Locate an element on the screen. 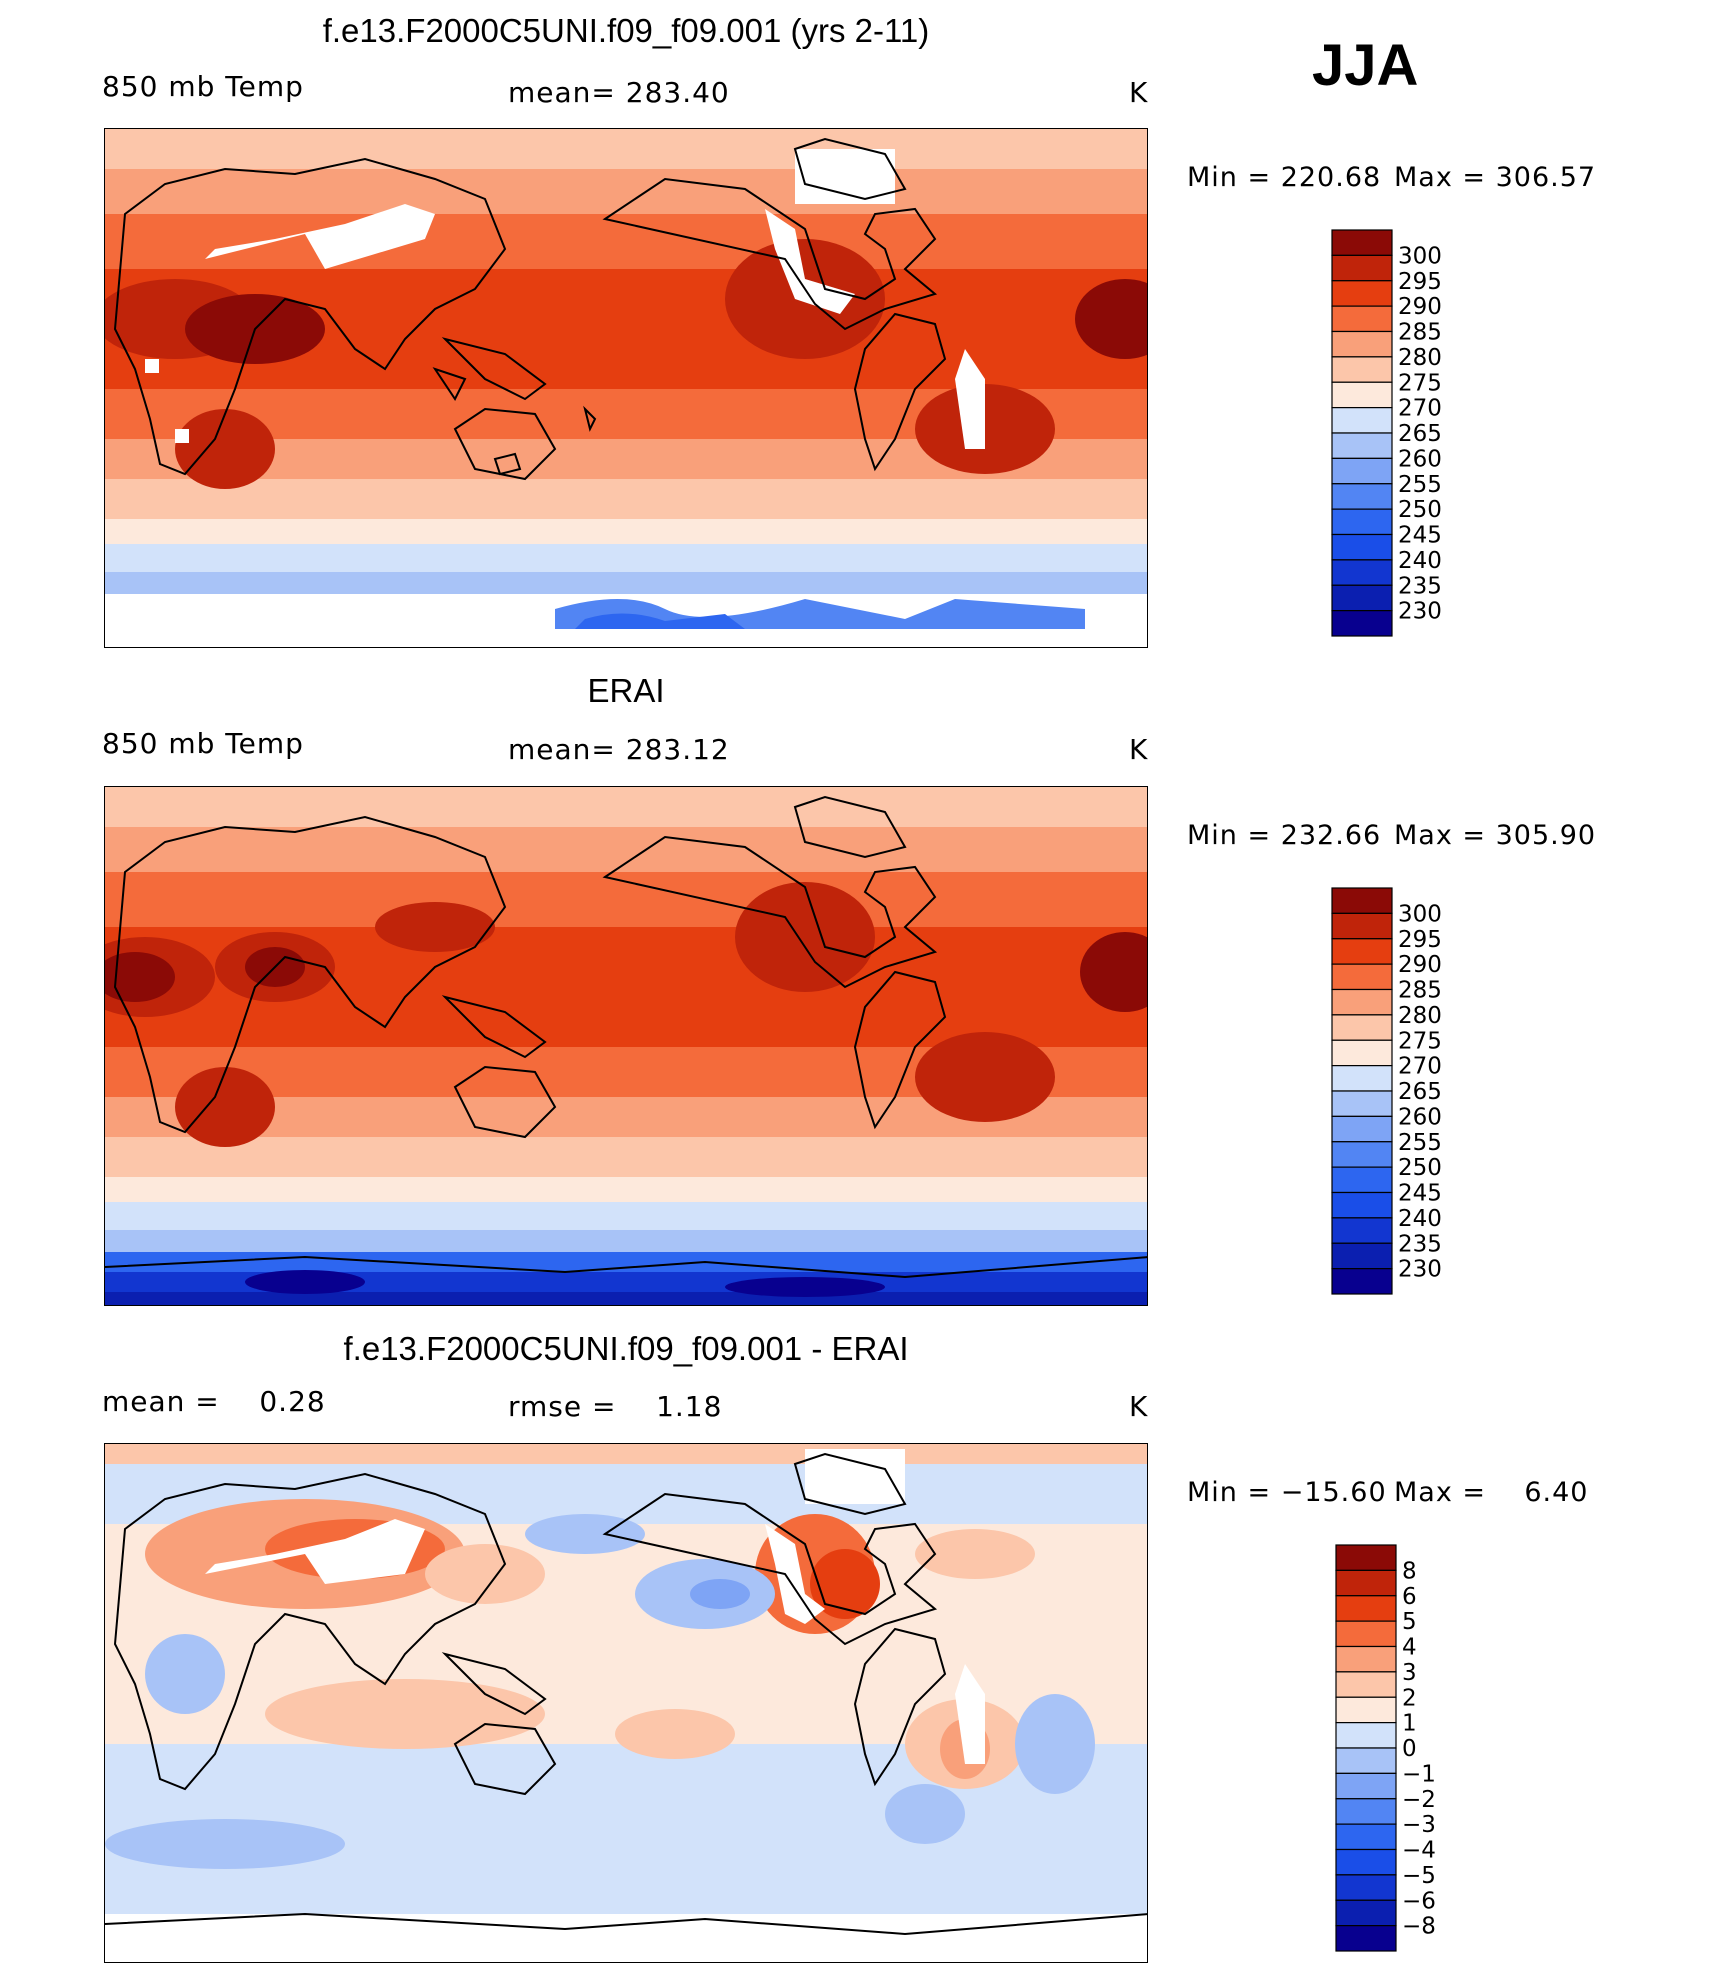  colorbar-tick-label: 230 is located at coordinates (1420, 1270).